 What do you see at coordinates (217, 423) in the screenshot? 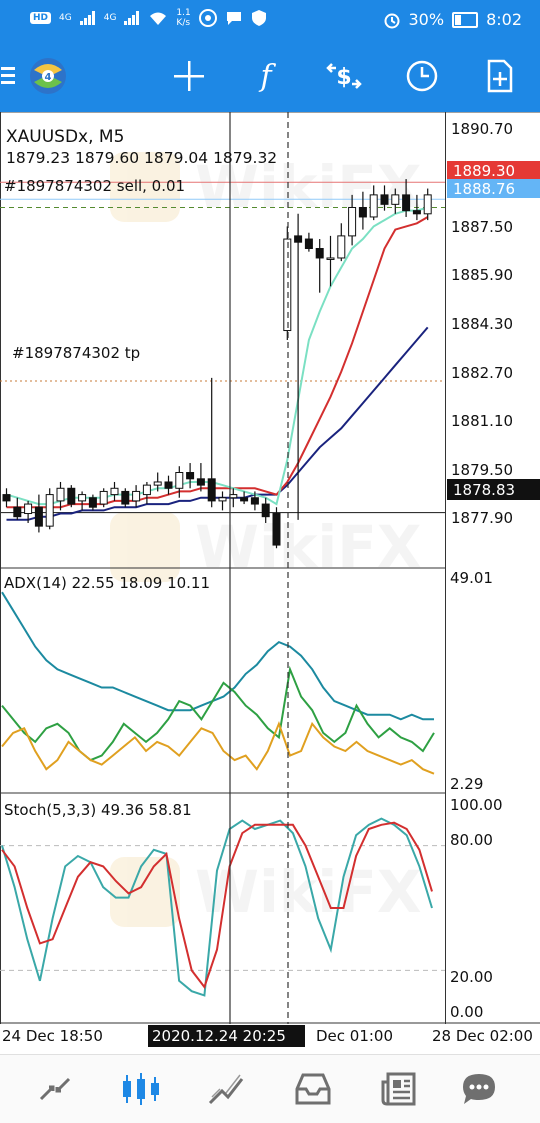
I see `ma-slow-line` at bounding box center [217, 423].